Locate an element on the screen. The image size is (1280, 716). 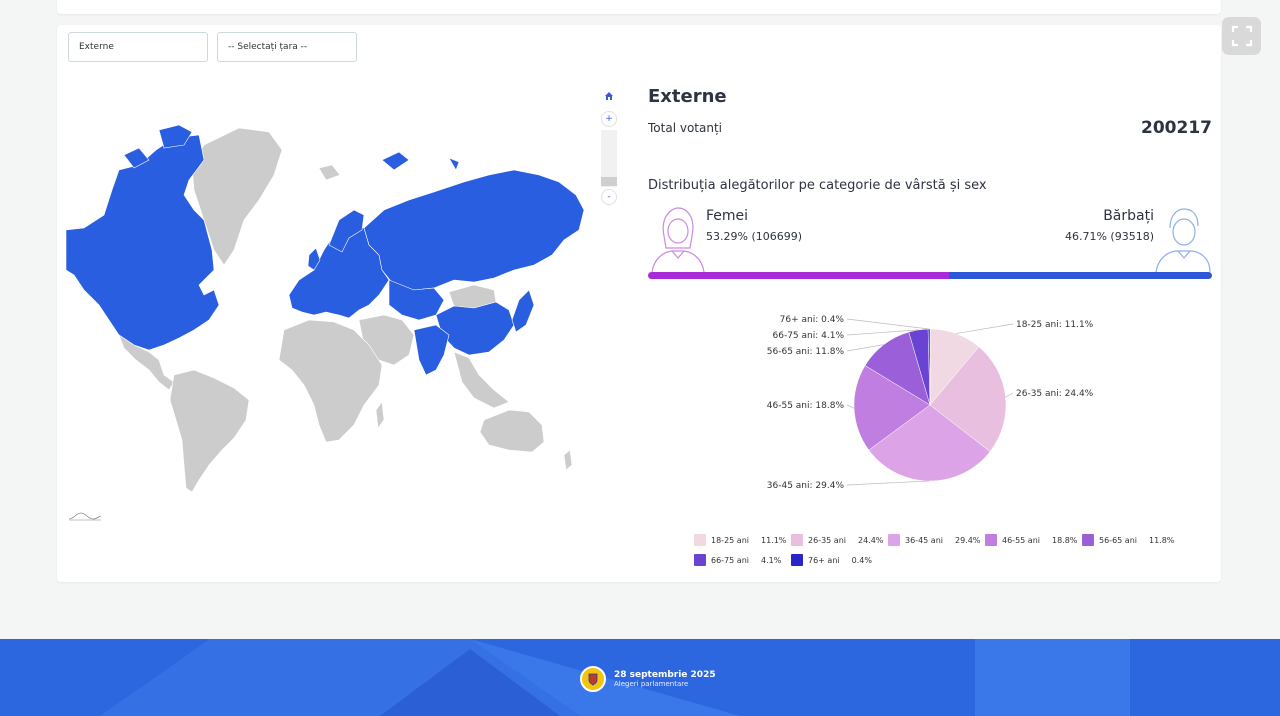
male-percent: 46.71% is located at coordinates (1085, 236).